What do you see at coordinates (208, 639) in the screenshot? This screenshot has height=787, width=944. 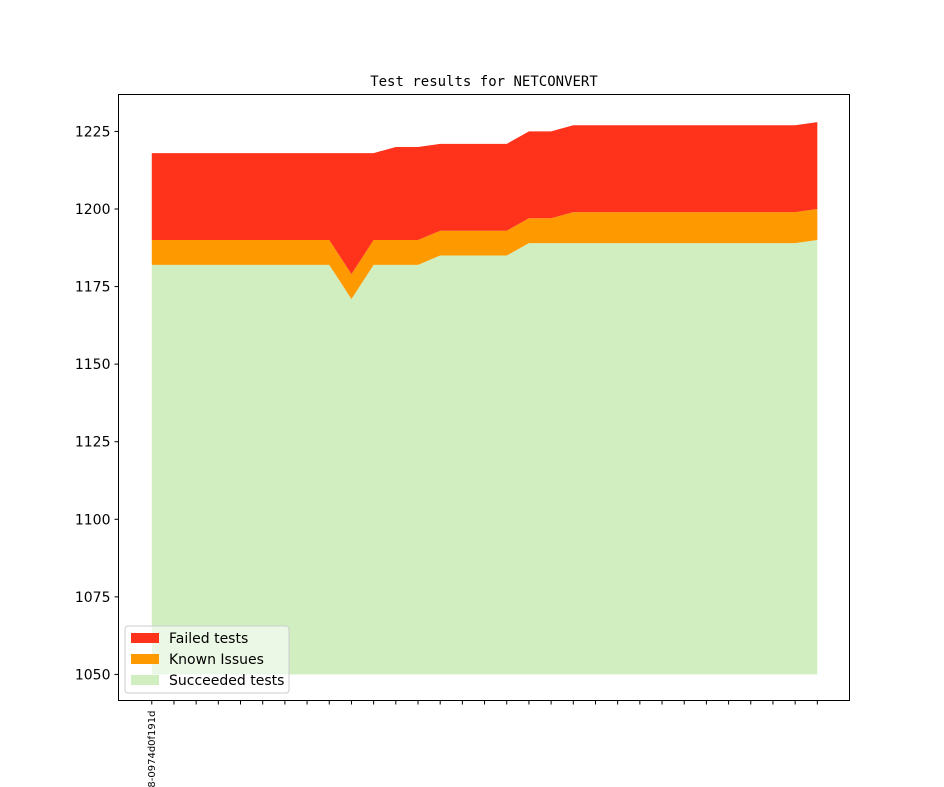 I see `legend-label-failed: Failed tests` at bounding box center [208, 639].